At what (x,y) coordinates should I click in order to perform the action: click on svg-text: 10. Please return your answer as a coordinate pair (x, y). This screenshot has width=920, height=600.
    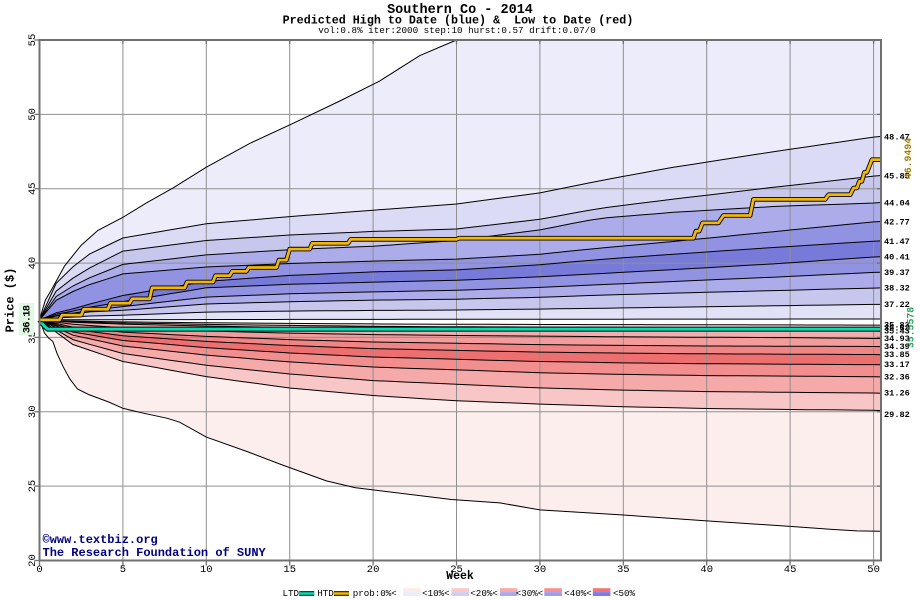
    Looking at the image, I should click on (206, 570).